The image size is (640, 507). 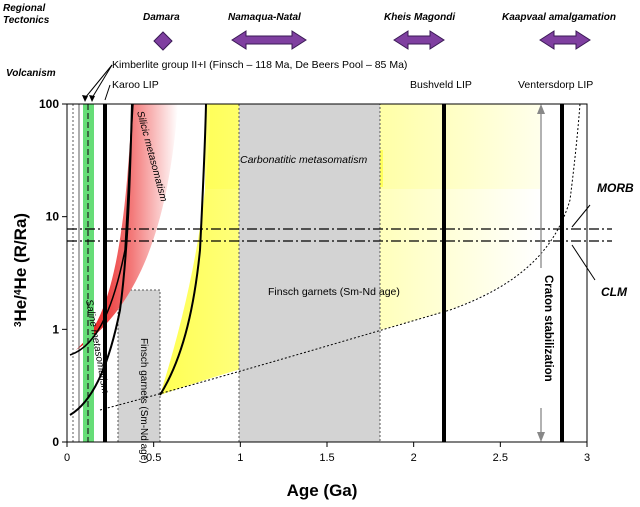 I want to click on namaqua-natal-arrow, so click(x=269, y=40).